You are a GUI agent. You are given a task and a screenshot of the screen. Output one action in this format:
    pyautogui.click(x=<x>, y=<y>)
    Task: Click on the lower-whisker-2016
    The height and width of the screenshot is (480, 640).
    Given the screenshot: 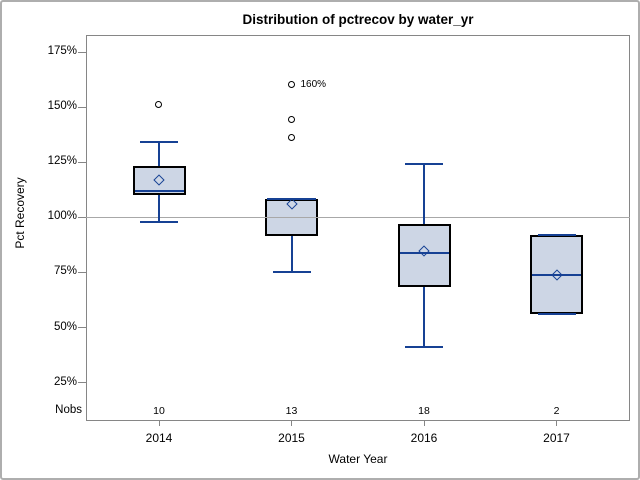 What is the action you would take?
    pyautogui.click(x=424, y=317)
    